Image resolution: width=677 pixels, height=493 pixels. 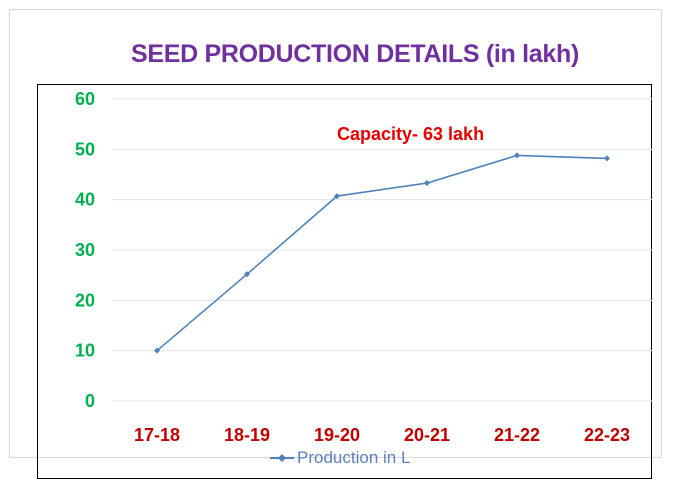 I want to click on legend-line-marker-icon, so click(x=282, y=458).